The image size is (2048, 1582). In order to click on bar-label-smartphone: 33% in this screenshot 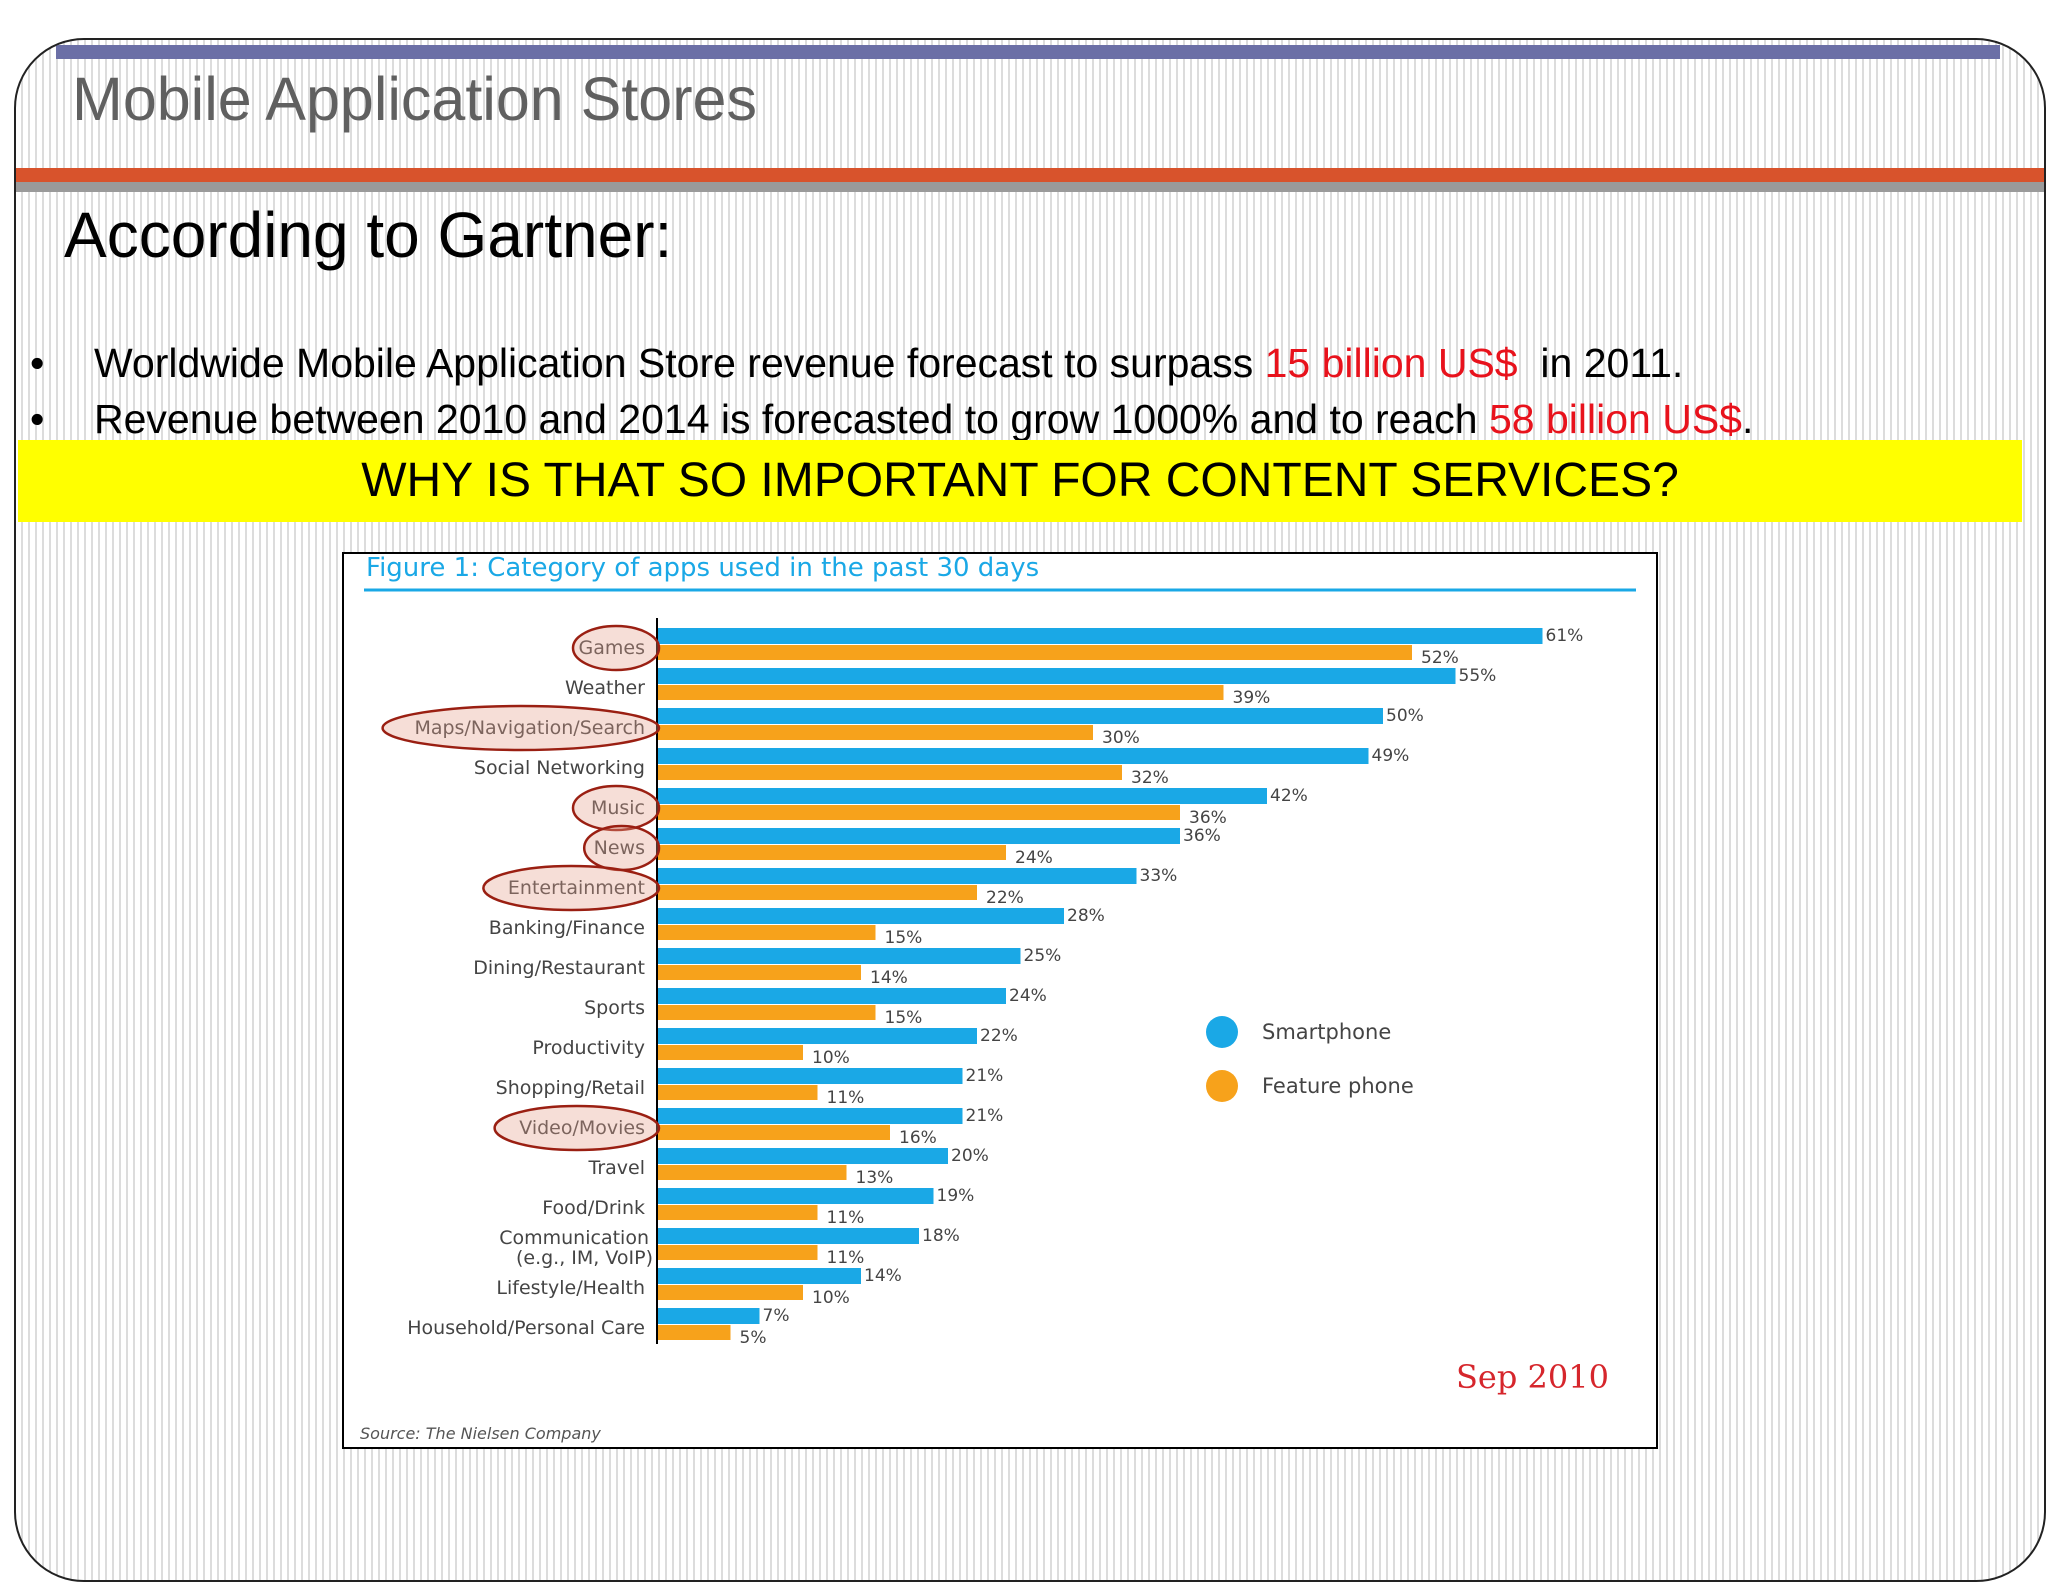, I will do `click(1159, 876)`.